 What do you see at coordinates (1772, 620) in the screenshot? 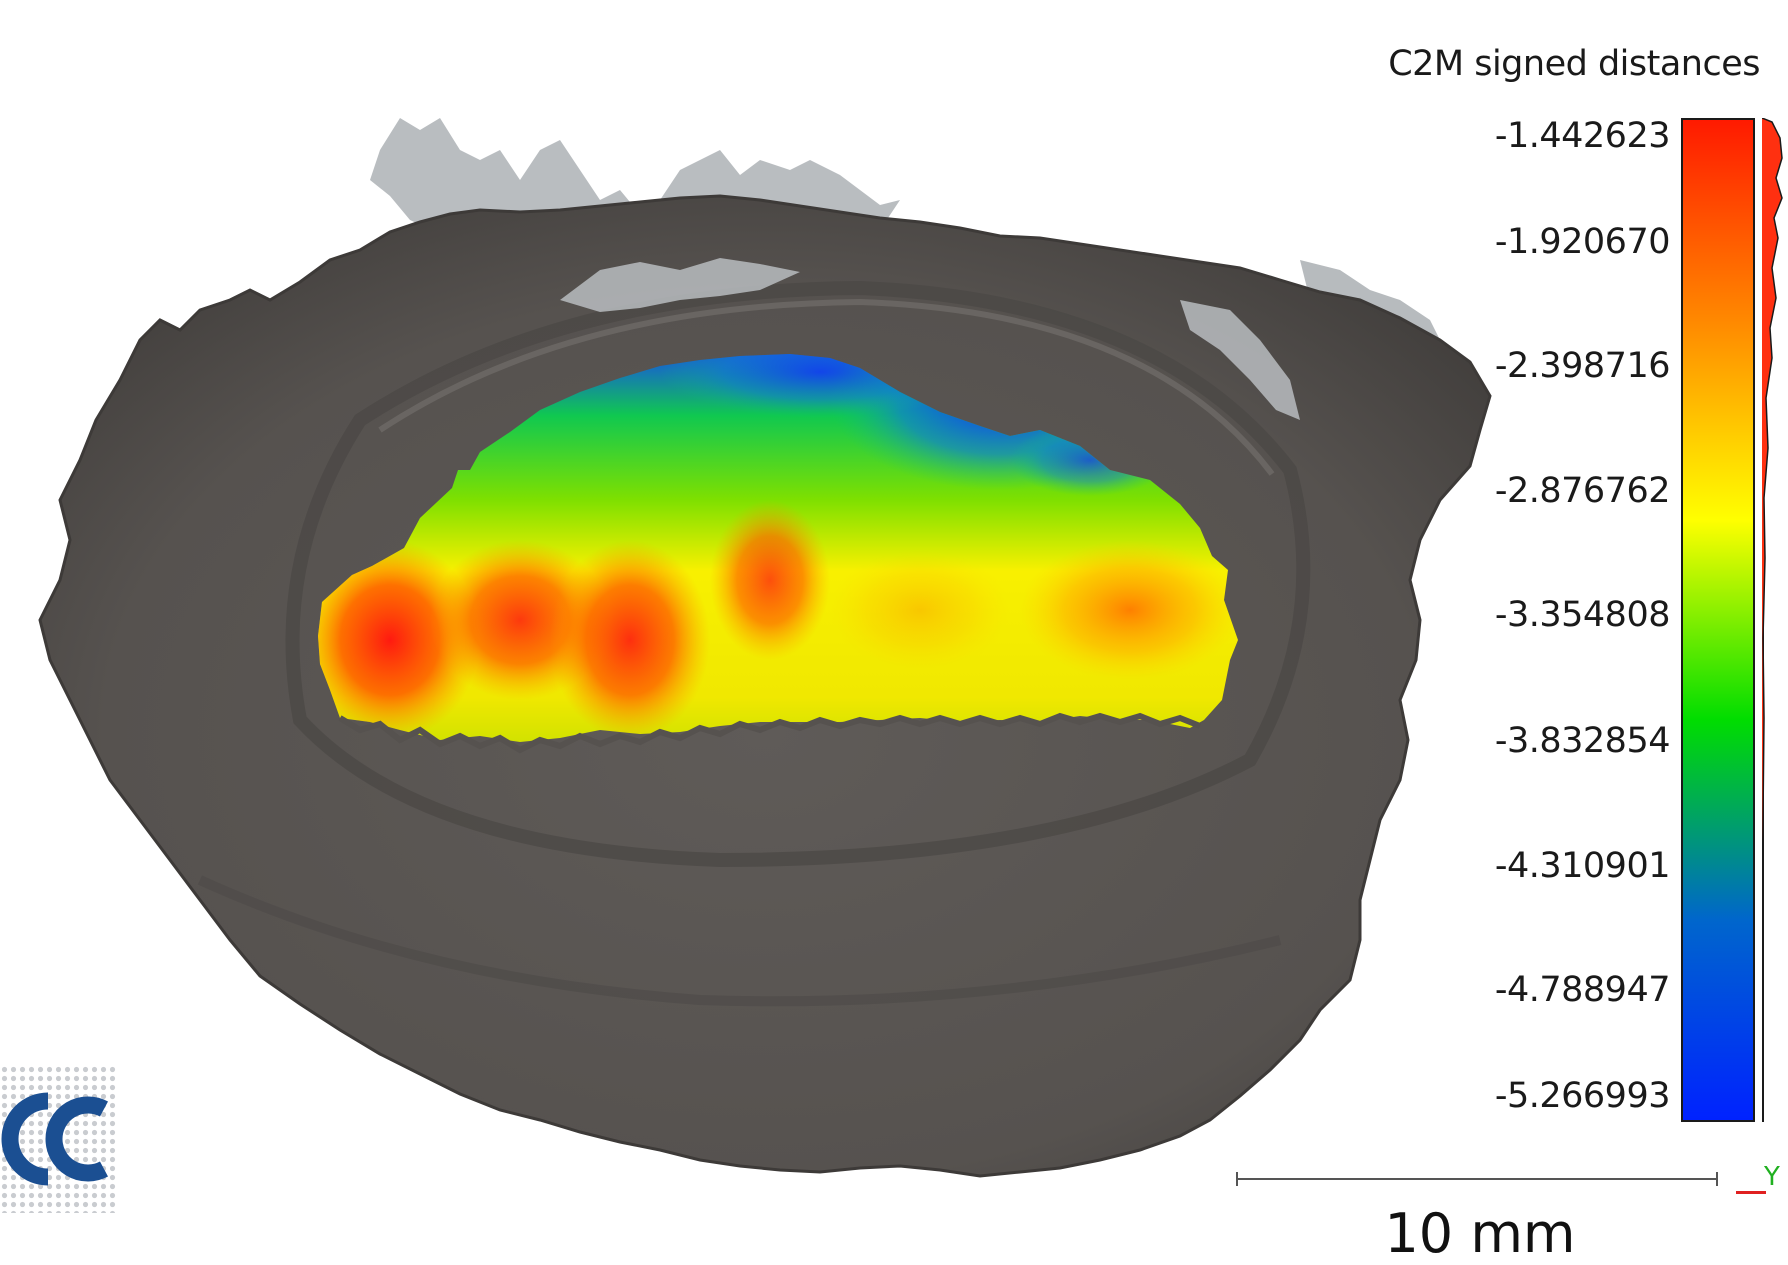
I see `colorbar-histogram-curve` at bounding box center [1772, 620].